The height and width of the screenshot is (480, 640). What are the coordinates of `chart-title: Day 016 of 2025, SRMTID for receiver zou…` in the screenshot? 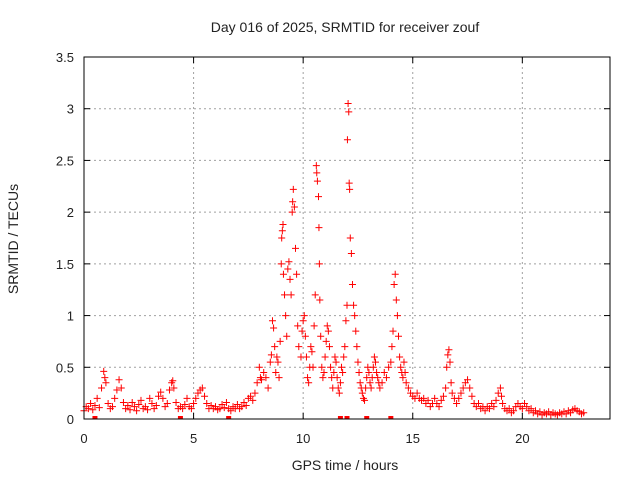 It's located at (345, 27).